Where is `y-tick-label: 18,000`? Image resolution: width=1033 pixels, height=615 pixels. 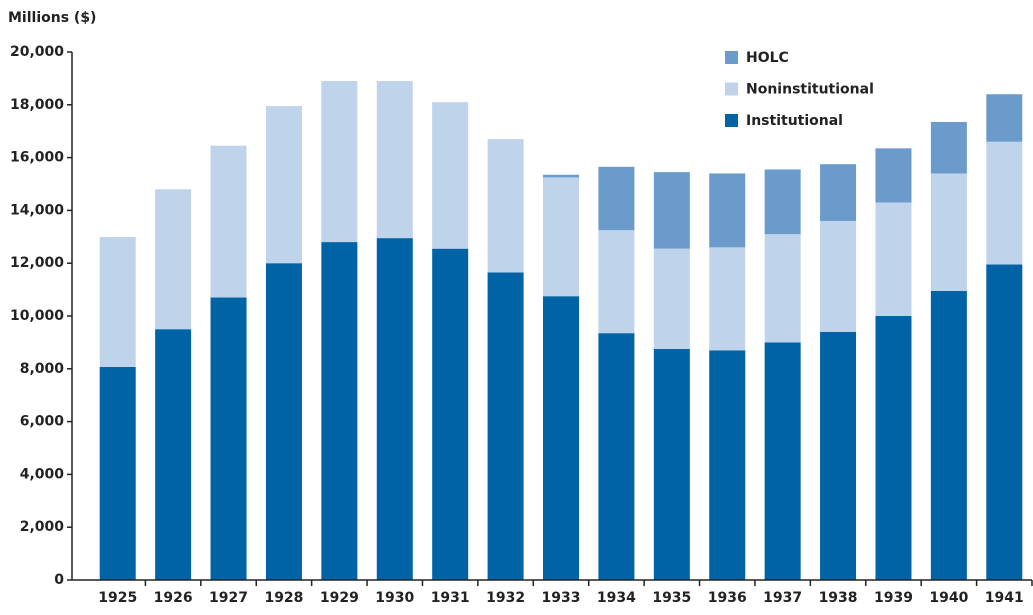 y-tick-label: 18,000 is located at coordinates (37, 105).